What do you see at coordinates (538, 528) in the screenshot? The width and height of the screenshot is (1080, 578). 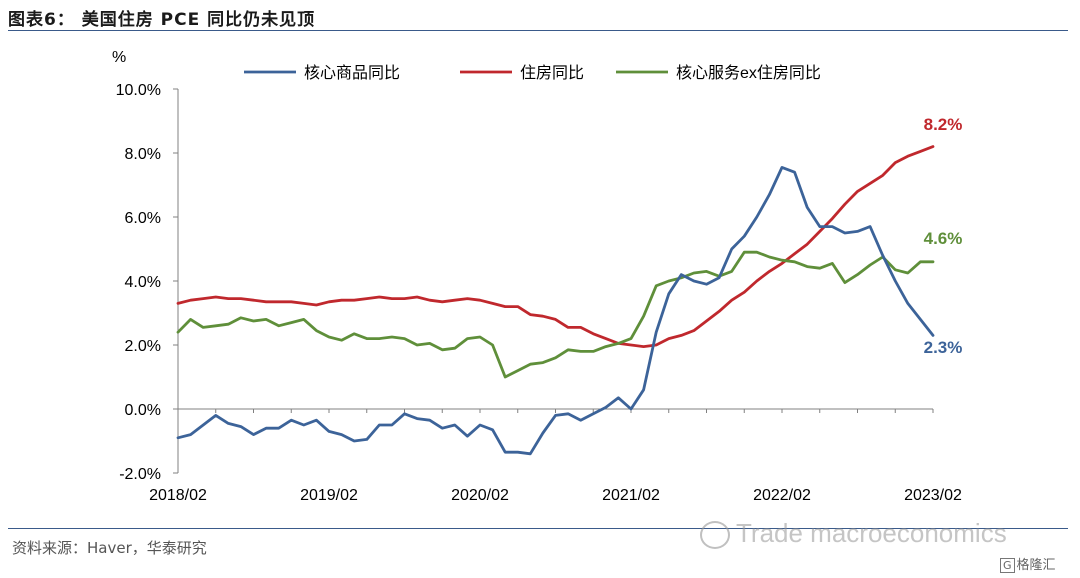 I see `footer-divider` at bounding box center [538, 528].